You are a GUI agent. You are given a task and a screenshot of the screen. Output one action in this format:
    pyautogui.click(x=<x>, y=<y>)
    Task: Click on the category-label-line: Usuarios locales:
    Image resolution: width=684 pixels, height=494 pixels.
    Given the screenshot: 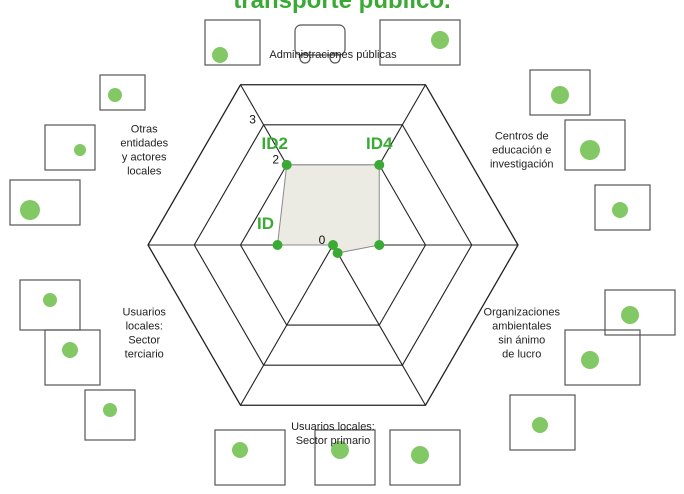 What is the action you would take?
    pyautogui.click(x=333, y=427)
    